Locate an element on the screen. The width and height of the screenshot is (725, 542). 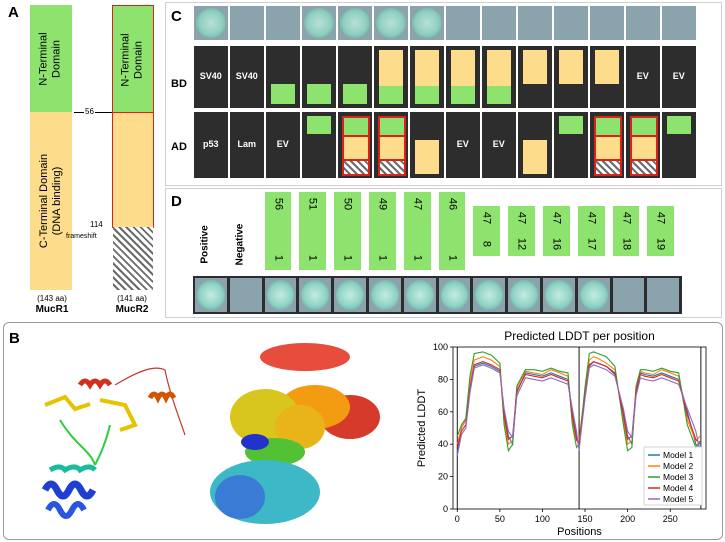
fragment-start-label: 18 is located at coordinates (625, 244).